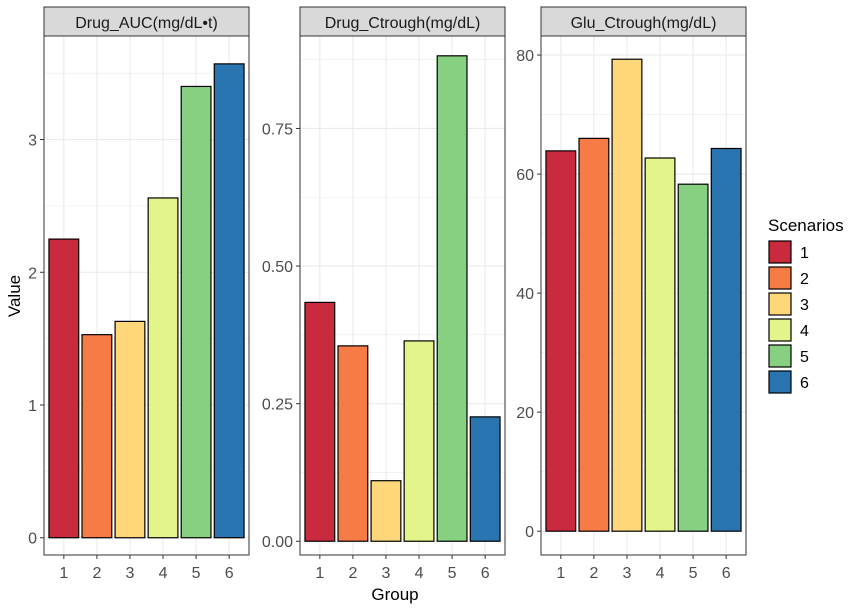  I want to click on y-axis: 0.00 0.25 0.50 0.75, so click(281, 336).